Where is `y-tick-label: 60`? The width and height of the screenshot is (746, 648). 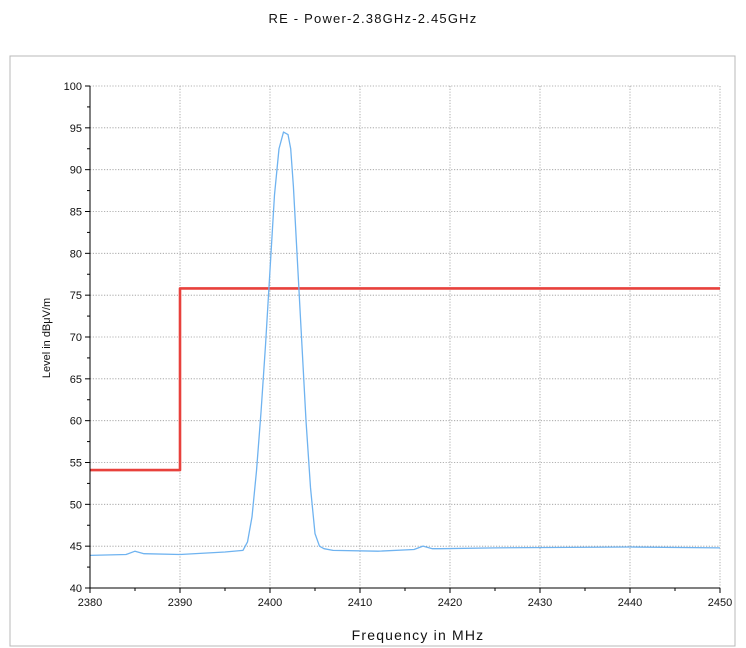 y-tick-label: 60 is located at coordinates (76, 422).